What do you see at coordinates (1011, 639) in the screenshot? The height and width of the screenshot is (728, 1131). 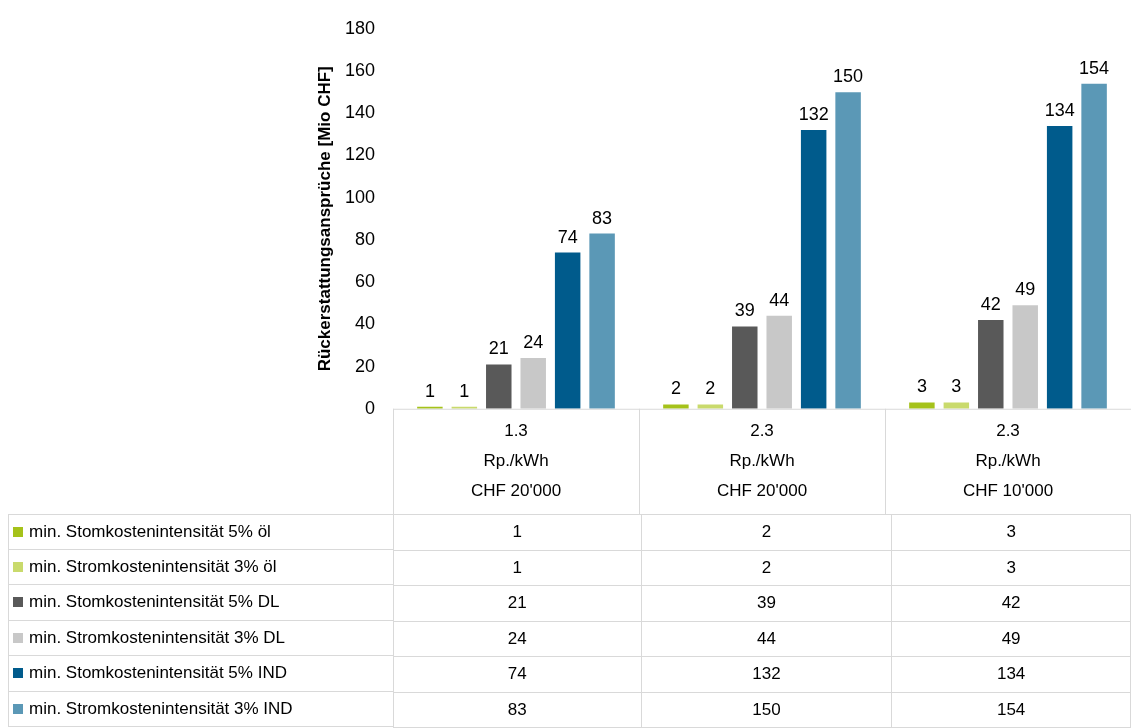 I see `data-label: 49` at bounding box center [1011, 639].